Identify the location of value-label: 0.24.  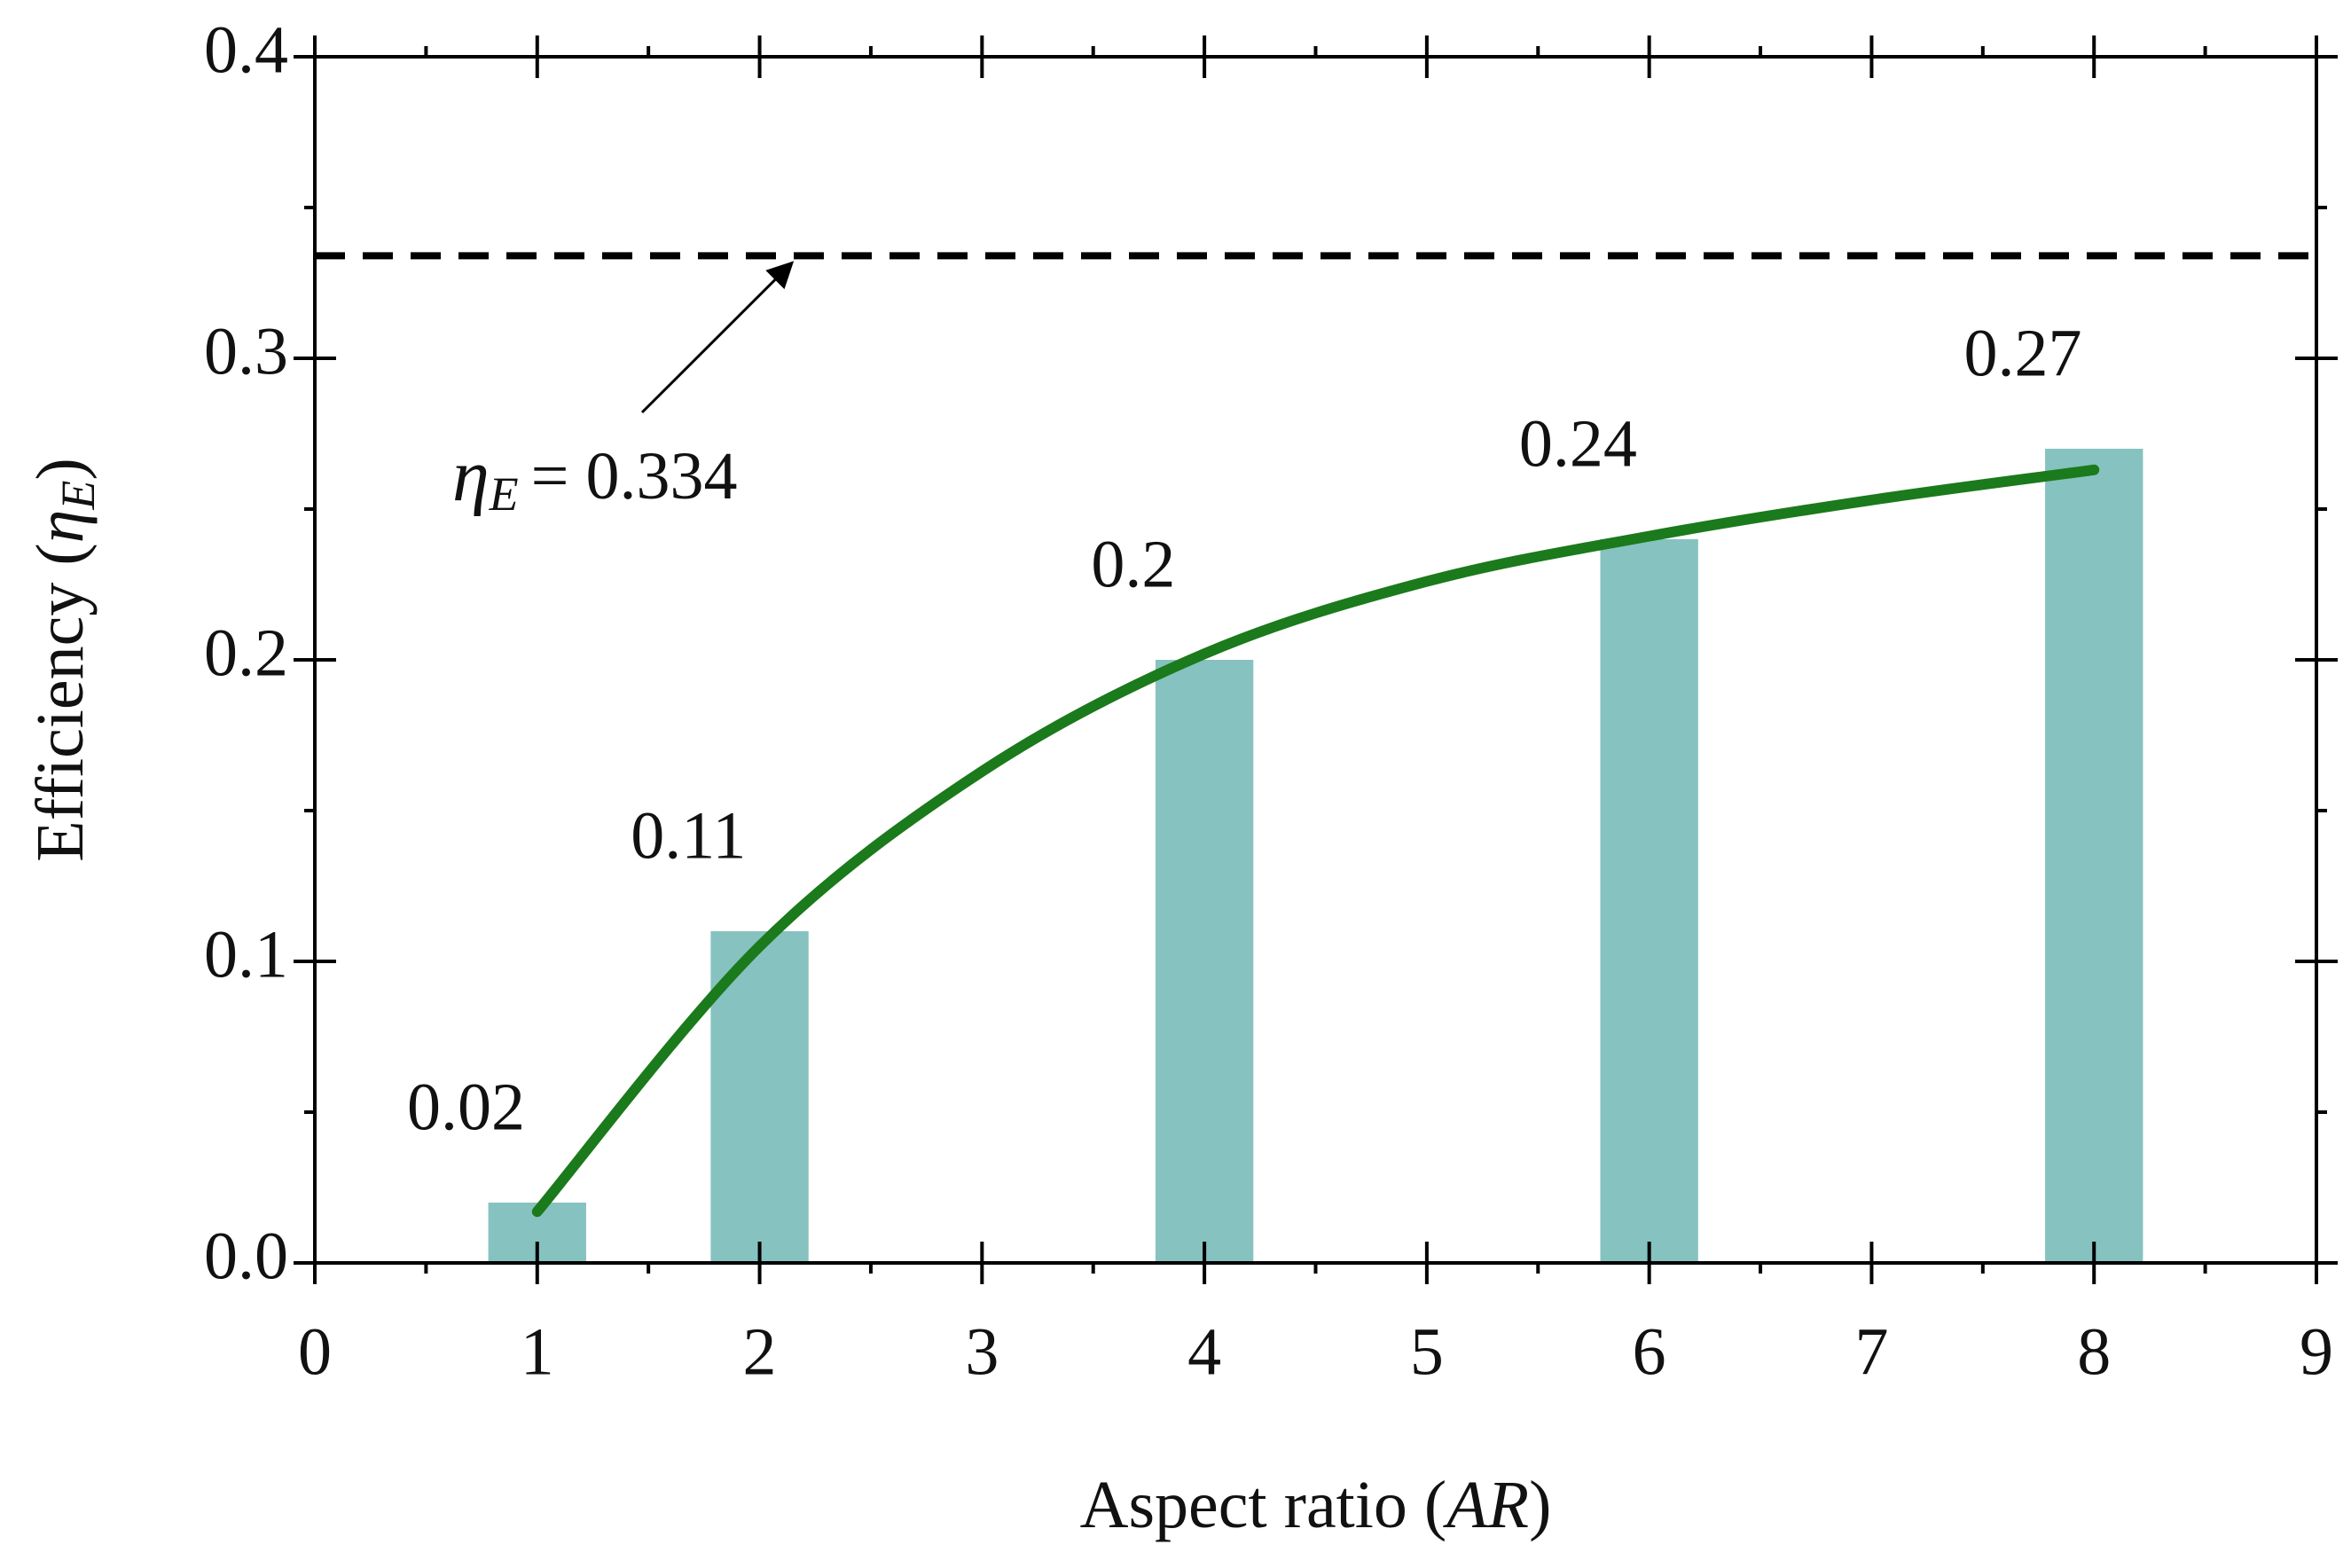
(1578, 443).